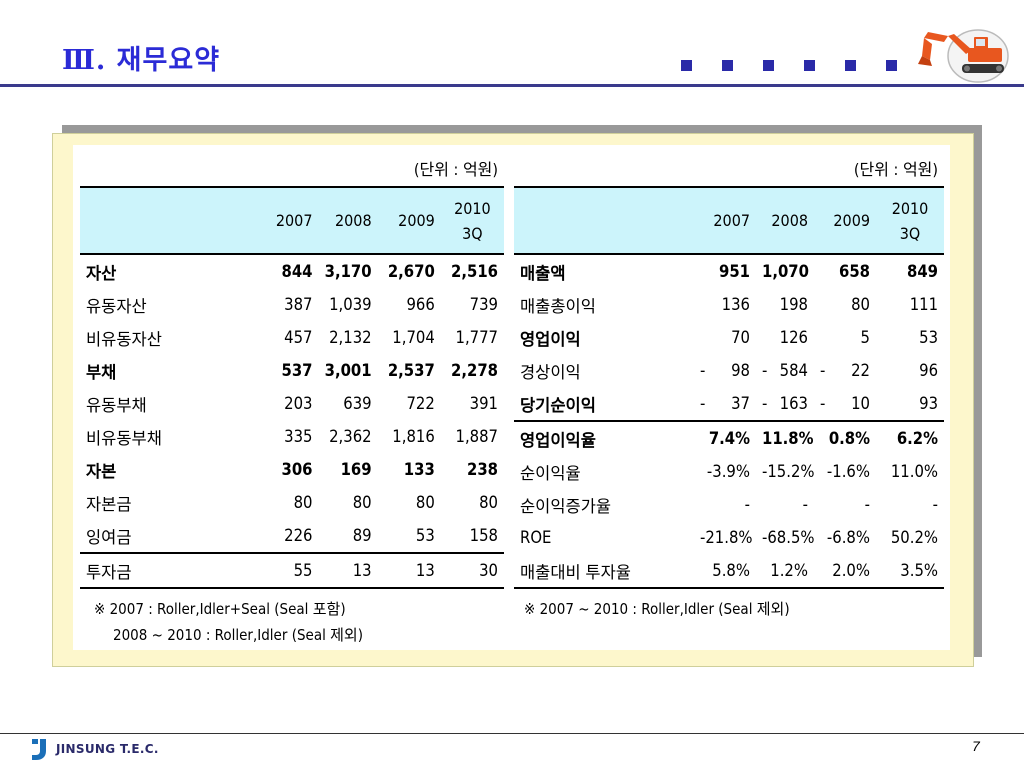  I want to click on value-cell: 11.8%, so click(785, 437).